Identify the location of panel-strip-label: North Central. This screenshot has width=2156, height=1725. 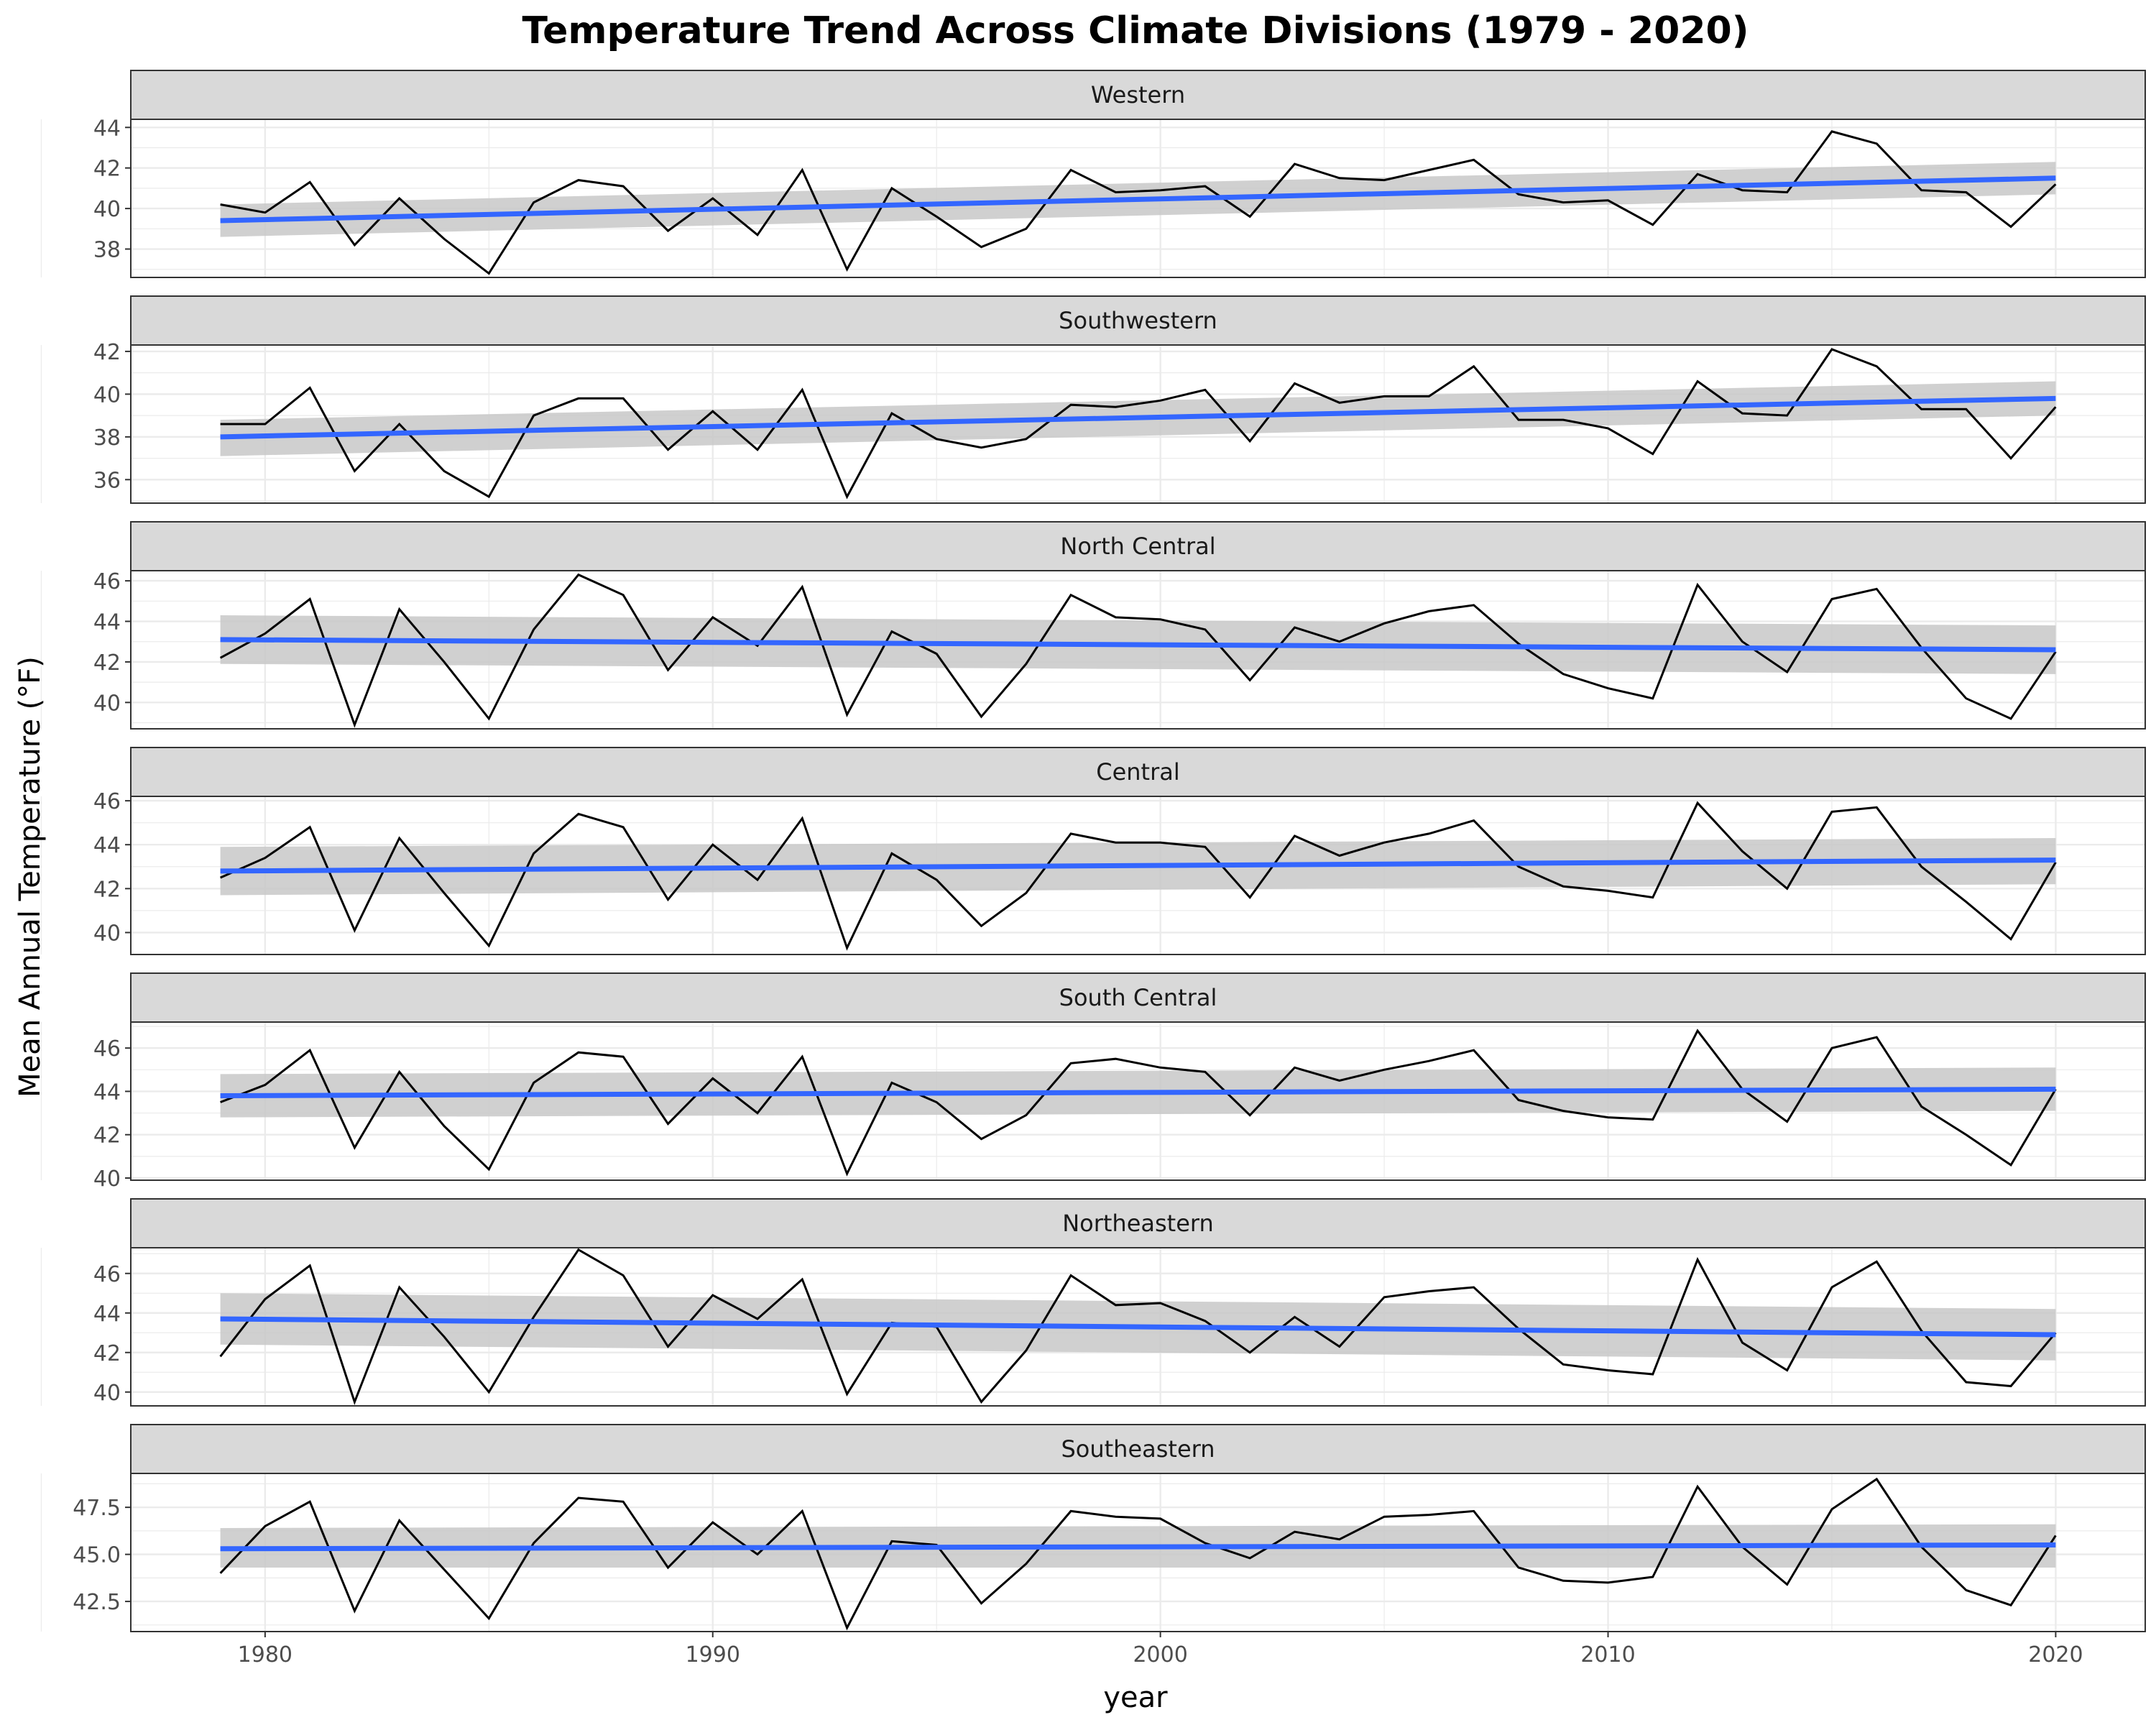
(1137, 546).